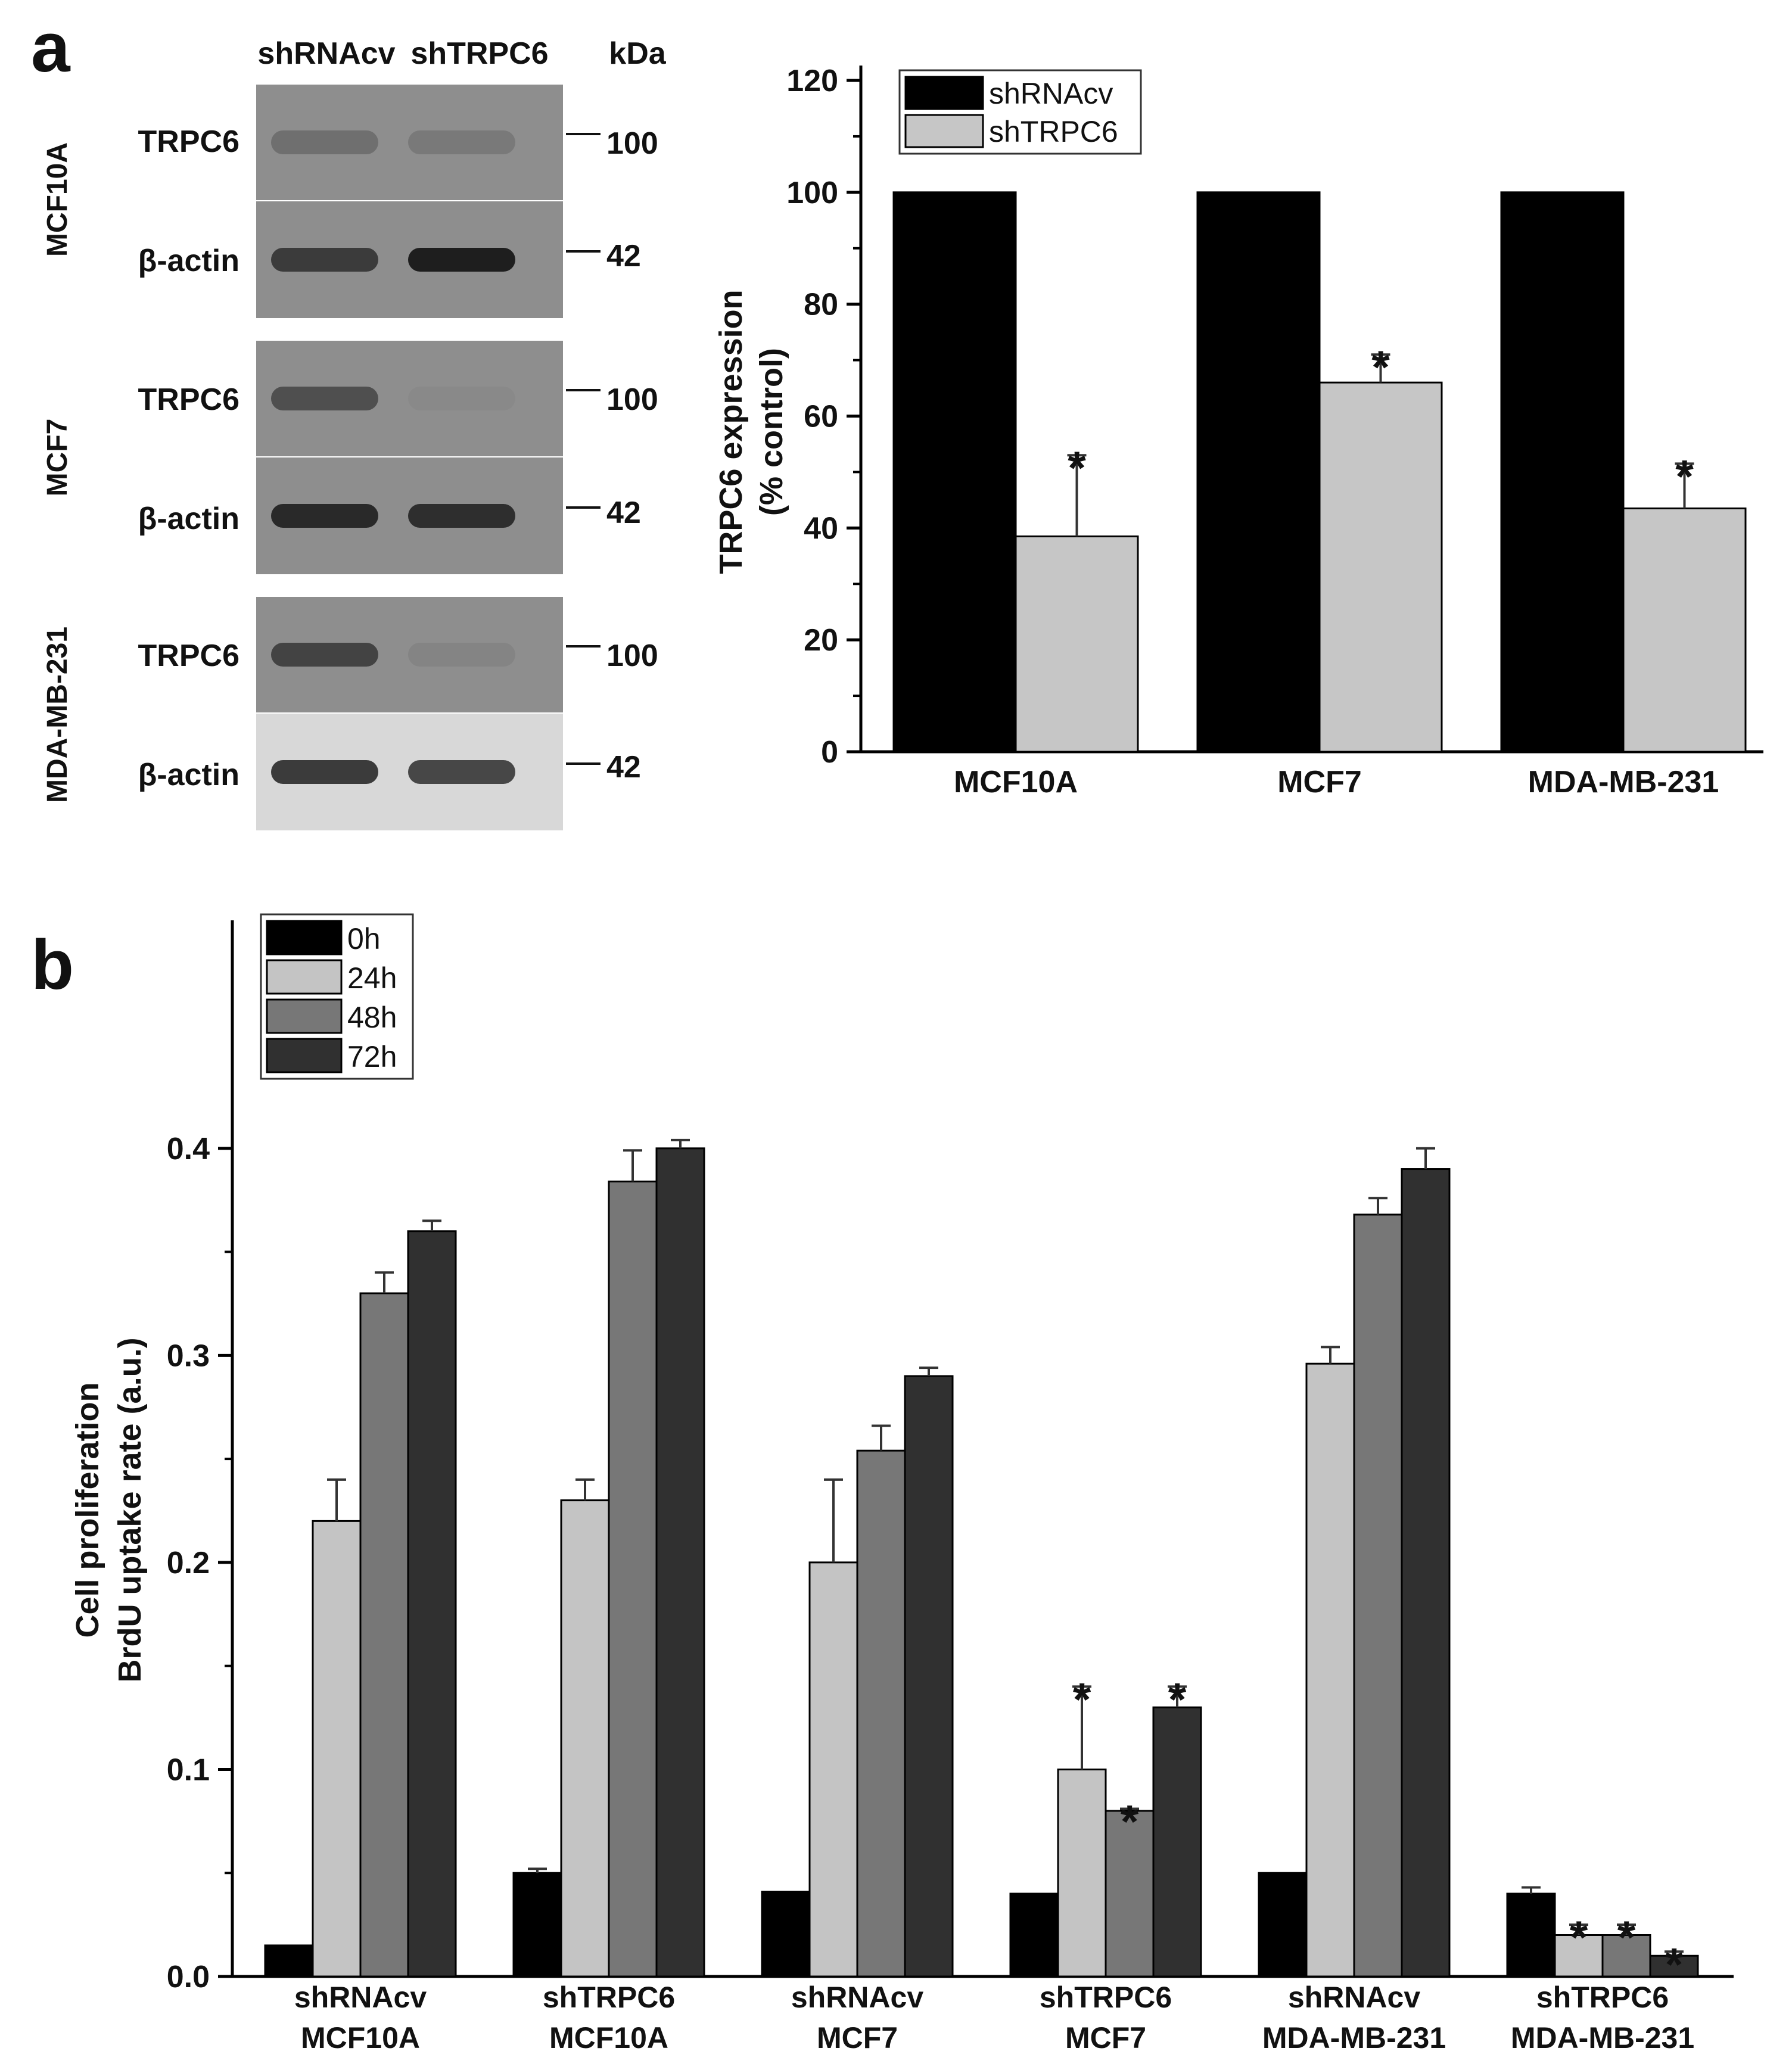  Describe the element at coordinates (623, 767) in the screenshot. I see `blot-marker-label: 42` at that location.